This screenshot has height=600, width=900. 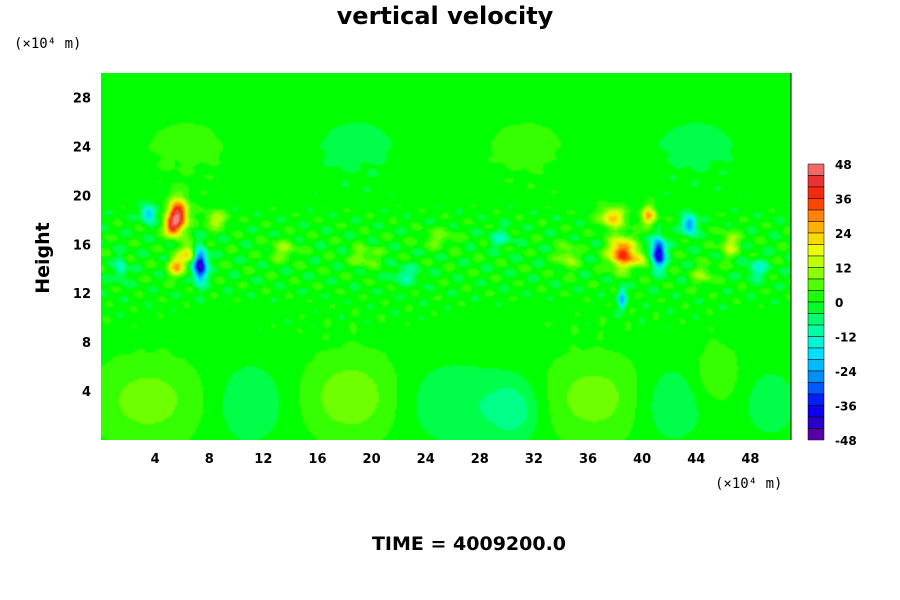 What do you see at coordinates (469, 544) in the screenshot?
I see `time-label: TIME = 4009200.0` at bounding box center [469, 544].